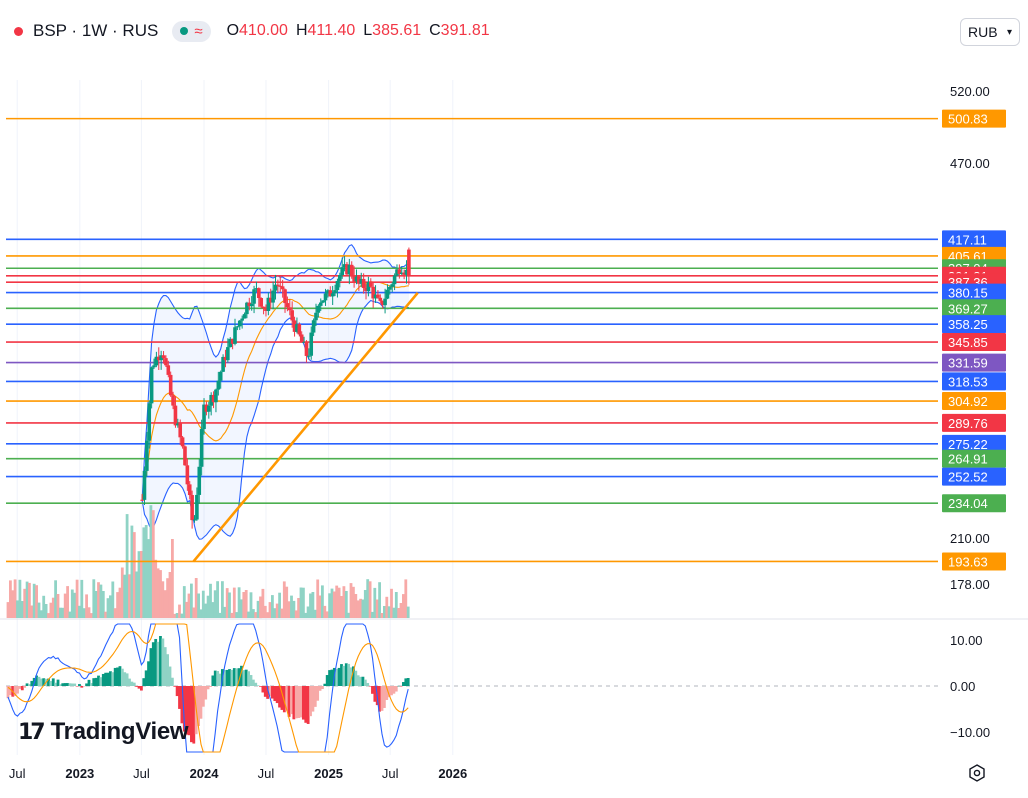 This screenshot has width=1028, height=798. Describe the element at coordinates (990, 32) in the screenshot. I see `currency-select: RUB ▾` at that location.